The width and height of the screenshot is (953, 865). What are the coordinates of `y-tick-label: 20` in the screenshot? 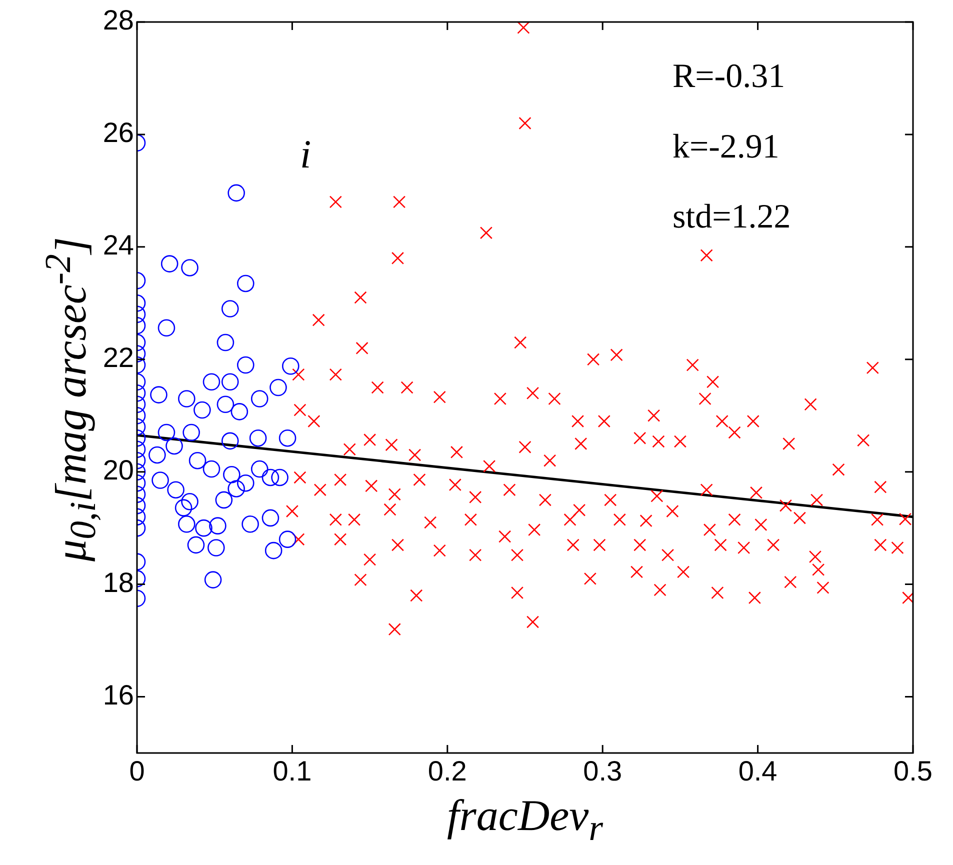 It's located at (118, 470).